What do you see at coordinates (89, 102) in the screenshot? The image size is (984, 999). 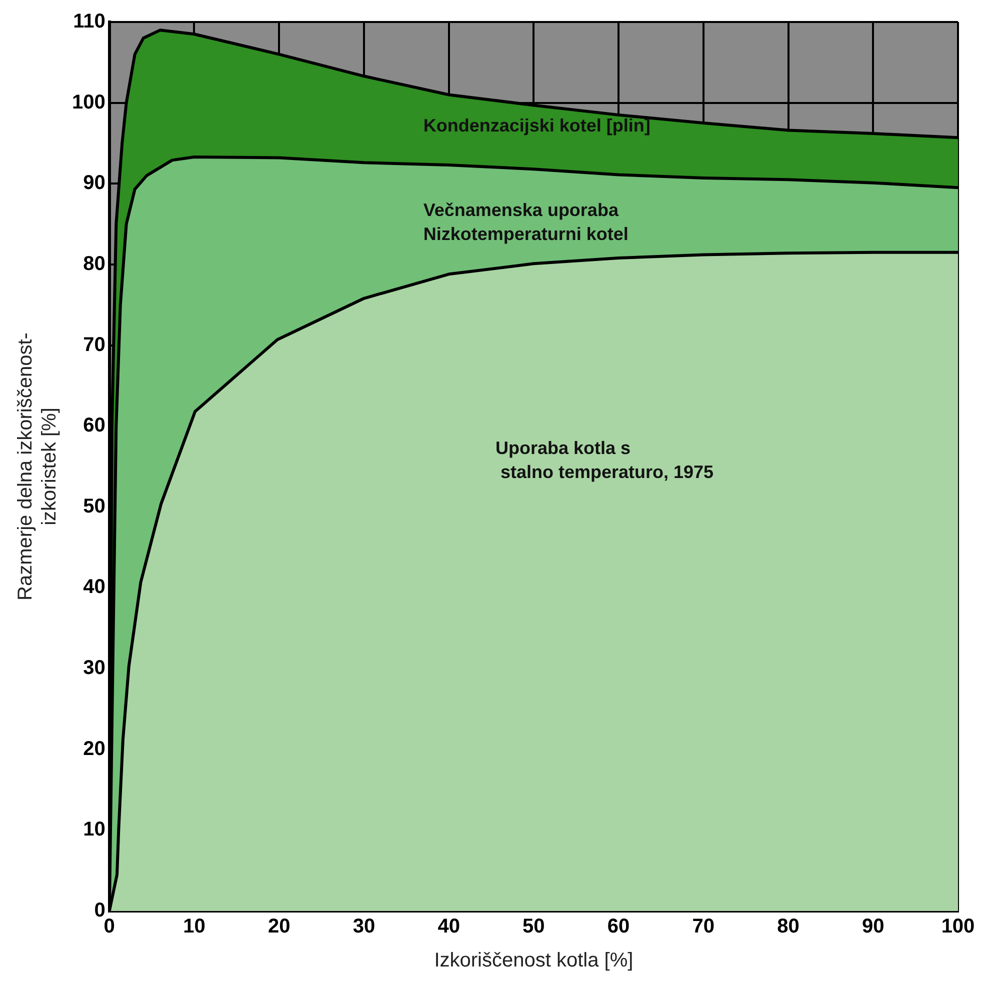 I see `y-tick-label: 100` at bounding box center [89, 102].